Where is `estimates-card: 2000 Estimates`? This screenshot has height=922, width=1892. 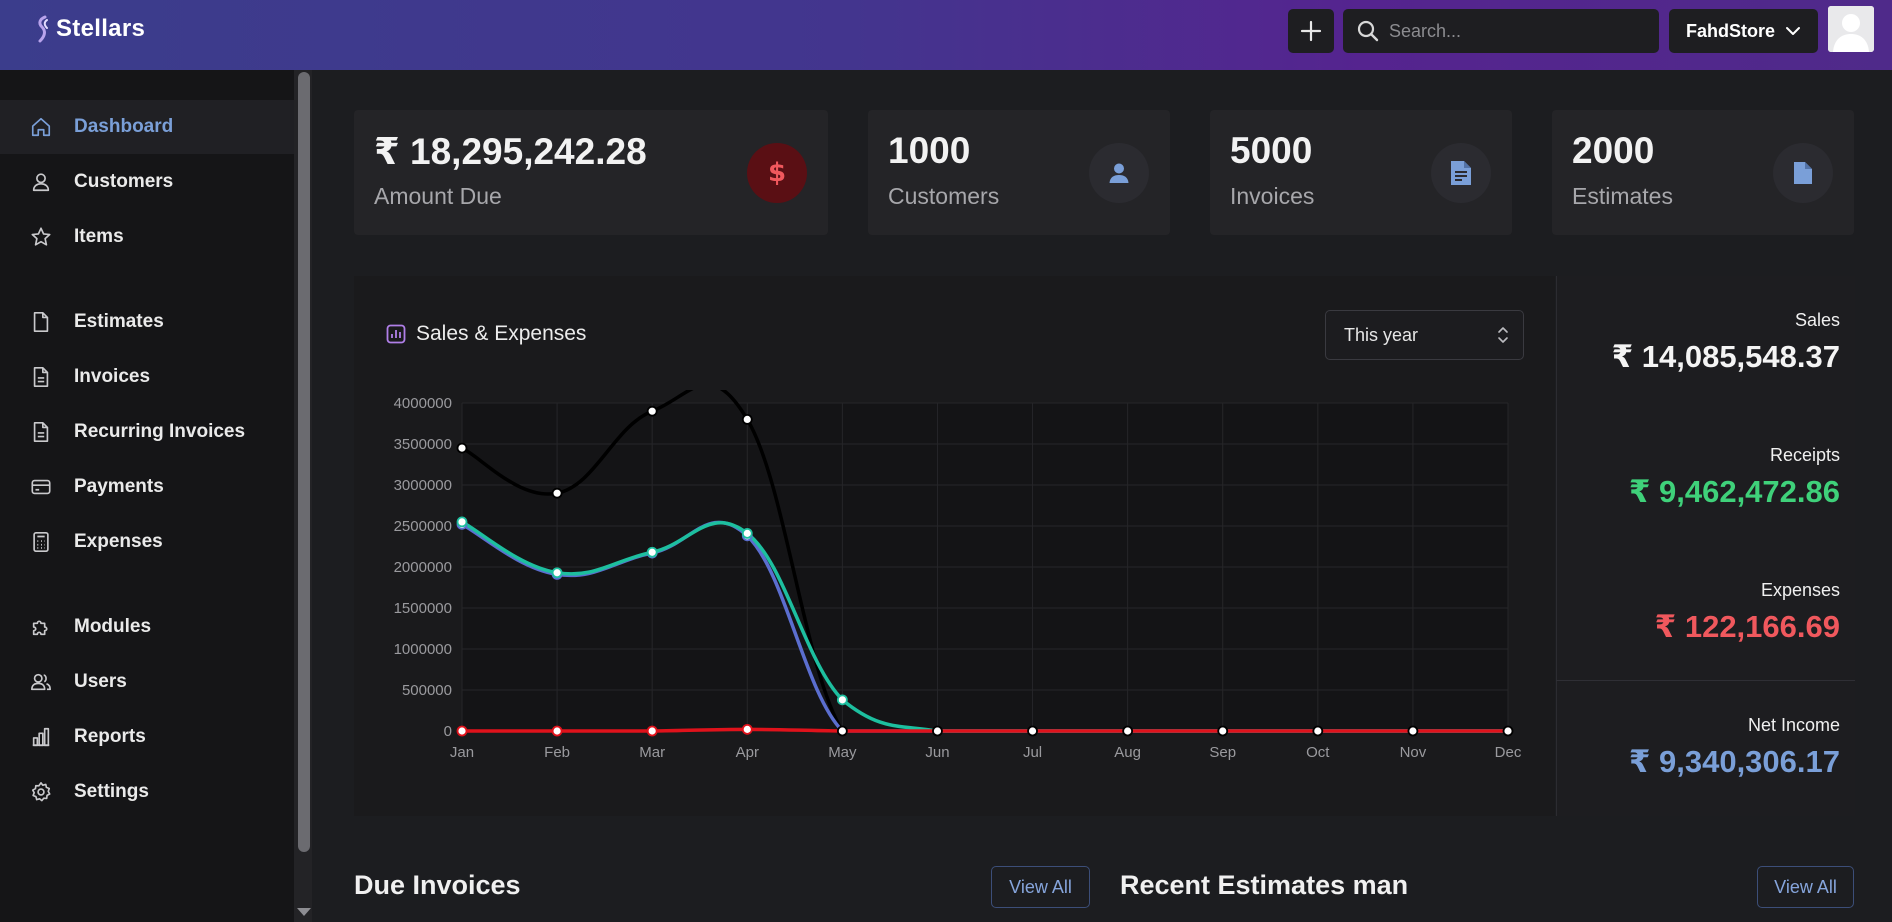 estimates-card: 2000 Estimates is located at coordinates (1703, 172).